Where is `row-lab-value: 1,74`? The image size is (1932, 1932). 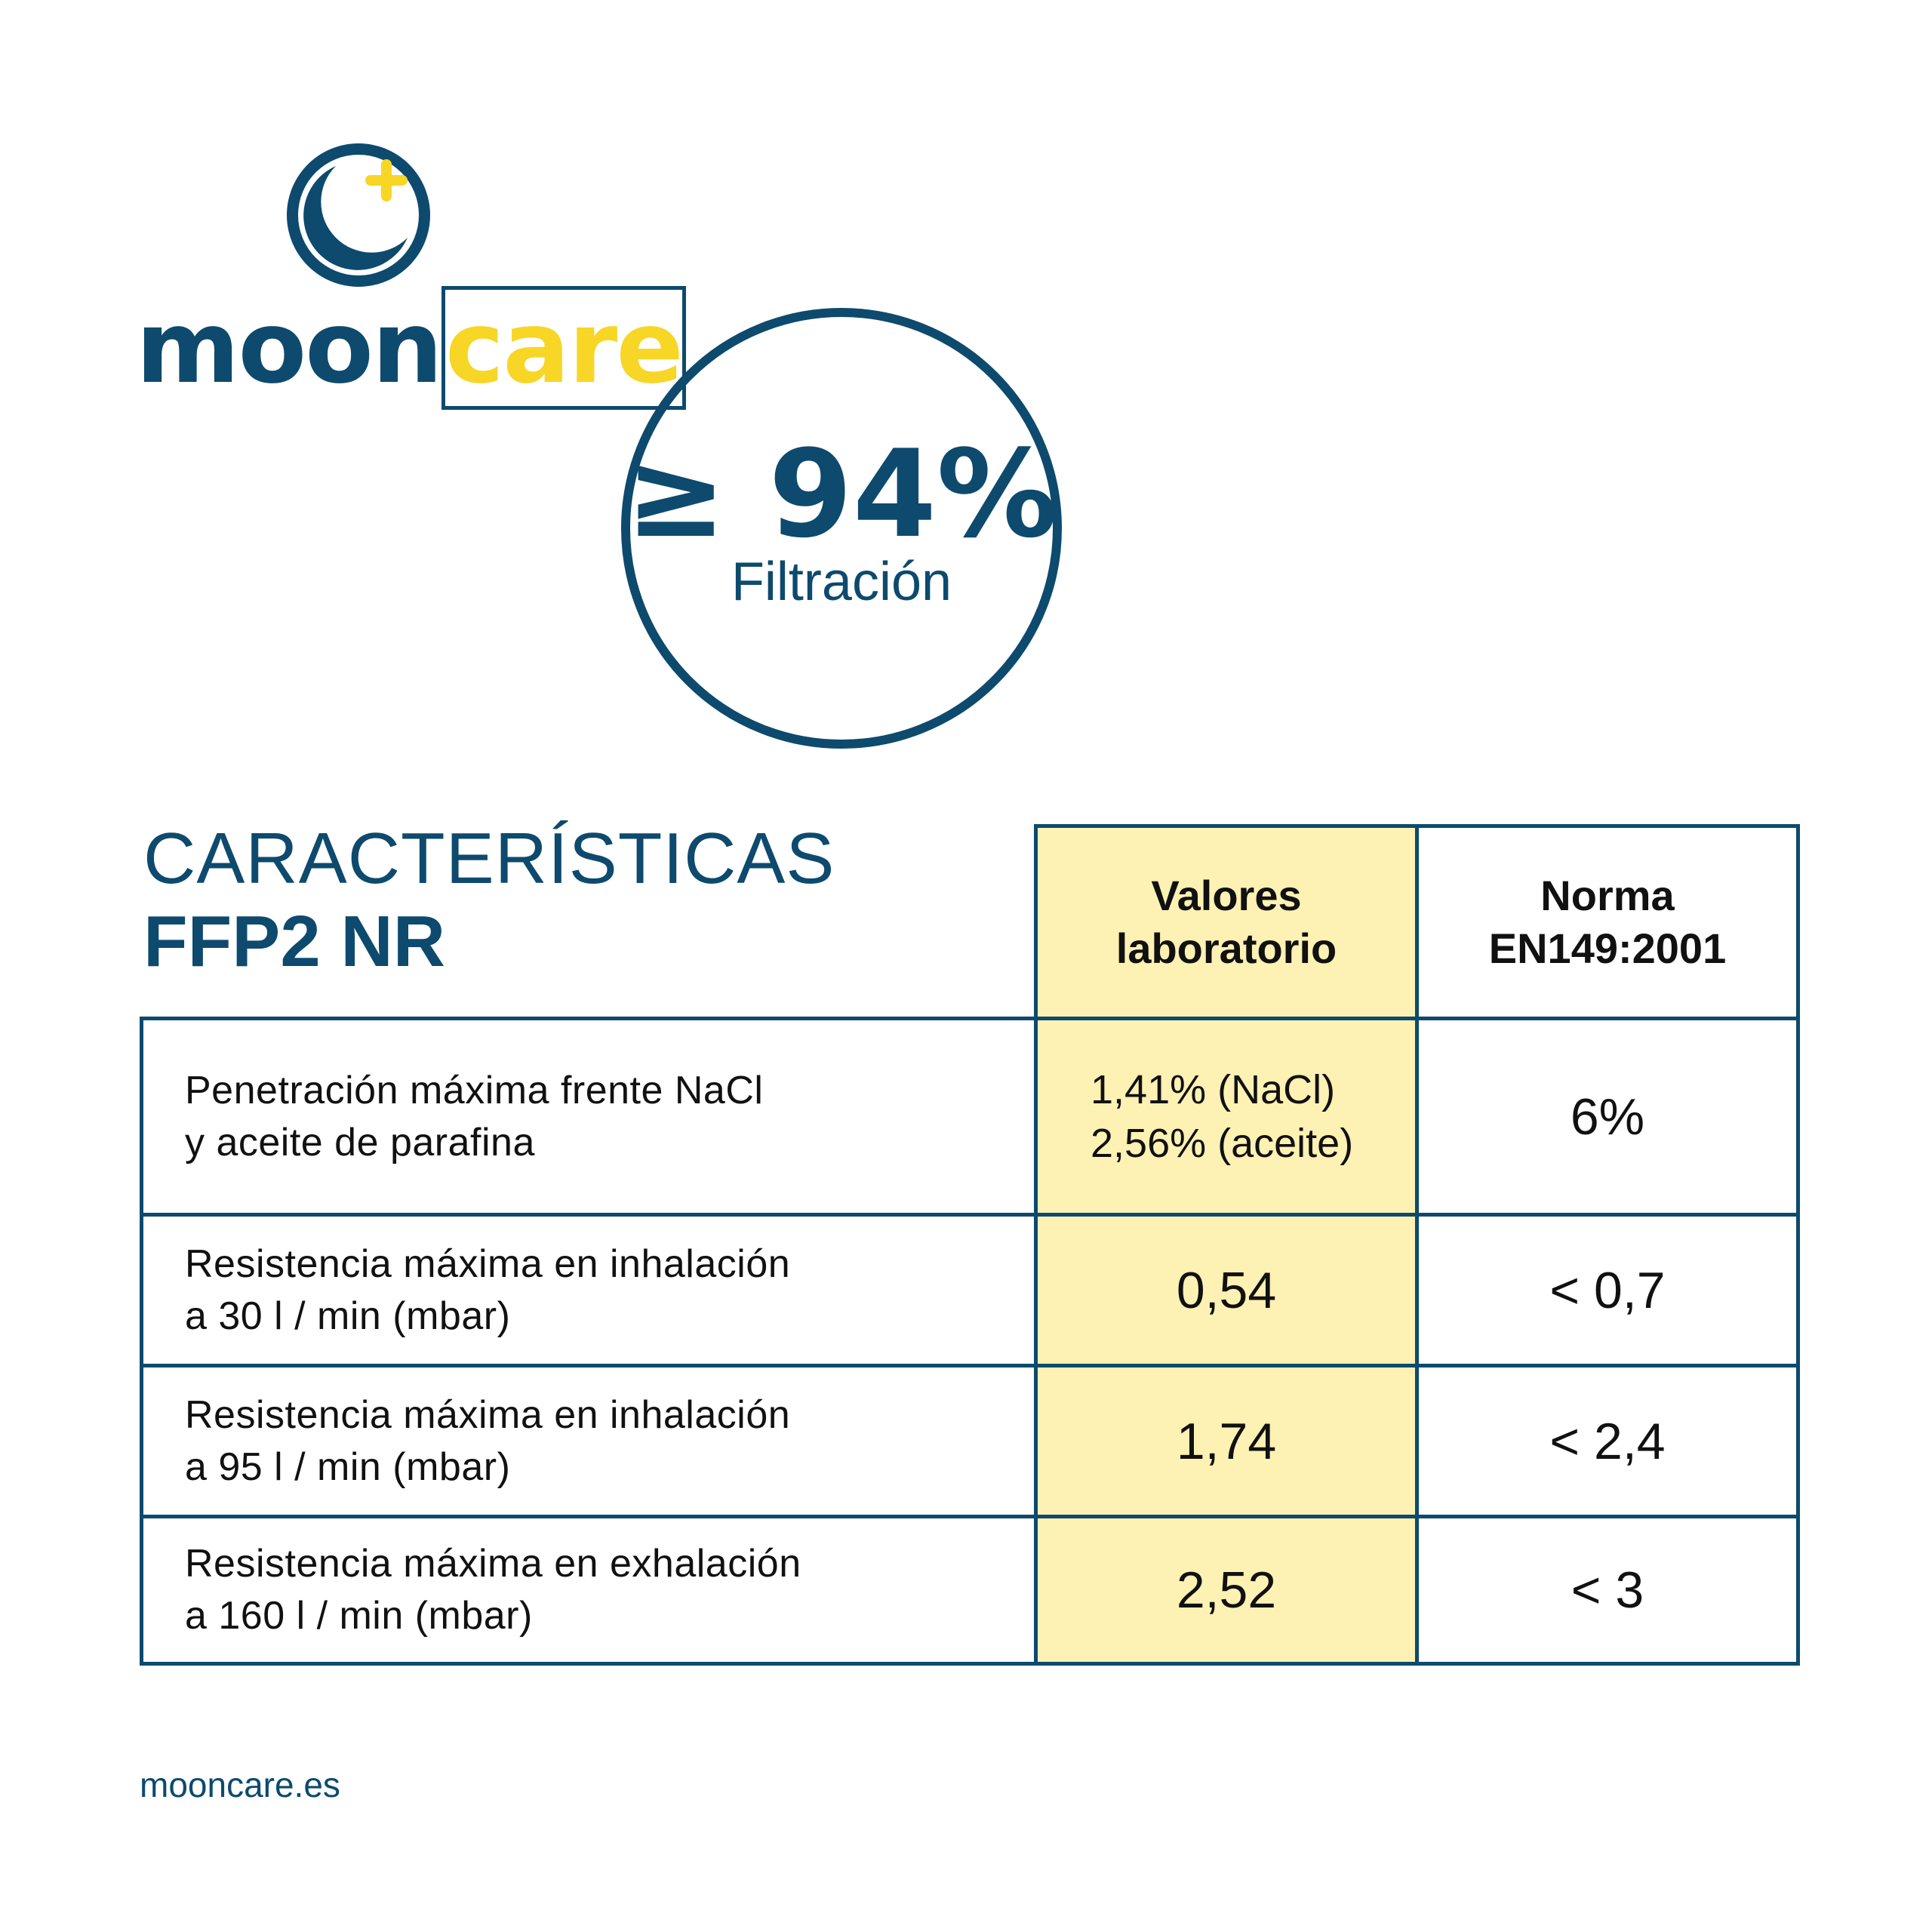 row-lab-value: 1,74 is located at coordinates (1226, 1441).